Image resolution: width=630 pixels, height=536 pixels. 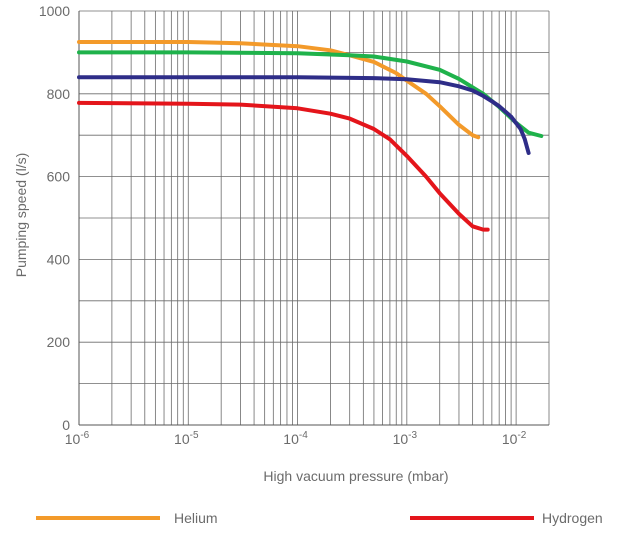 I want to click on y-tick-label: 800, so click(x=59, y=94).